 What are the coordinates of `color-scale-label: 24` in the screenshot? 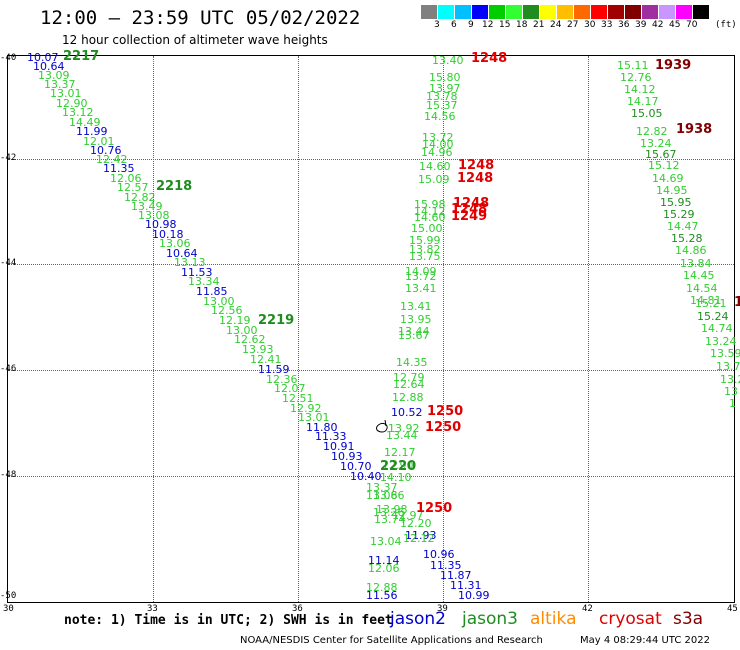 It's located at (556, 25).